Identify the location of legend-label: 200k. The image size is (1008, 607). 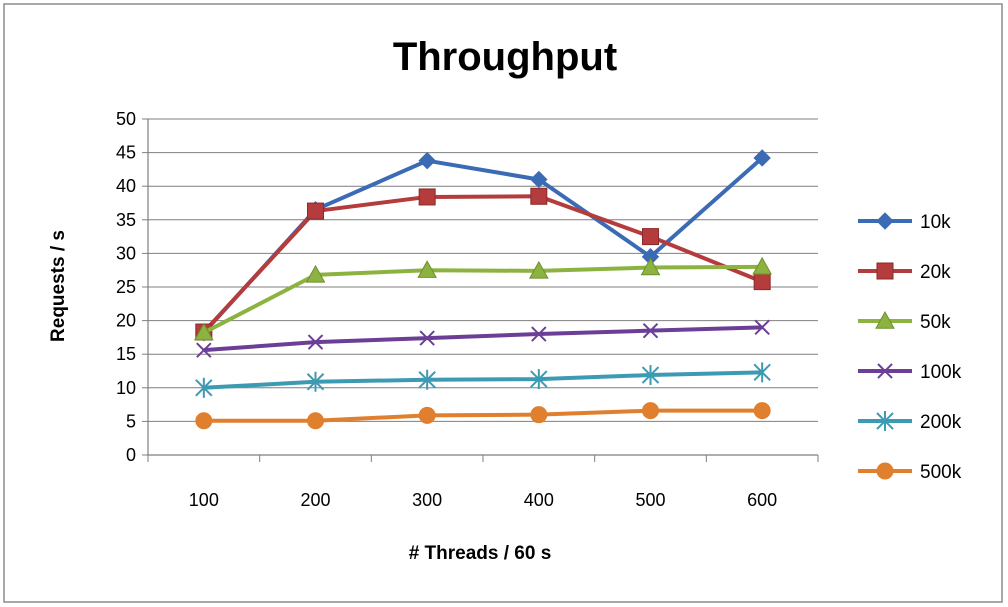
(941, 422).